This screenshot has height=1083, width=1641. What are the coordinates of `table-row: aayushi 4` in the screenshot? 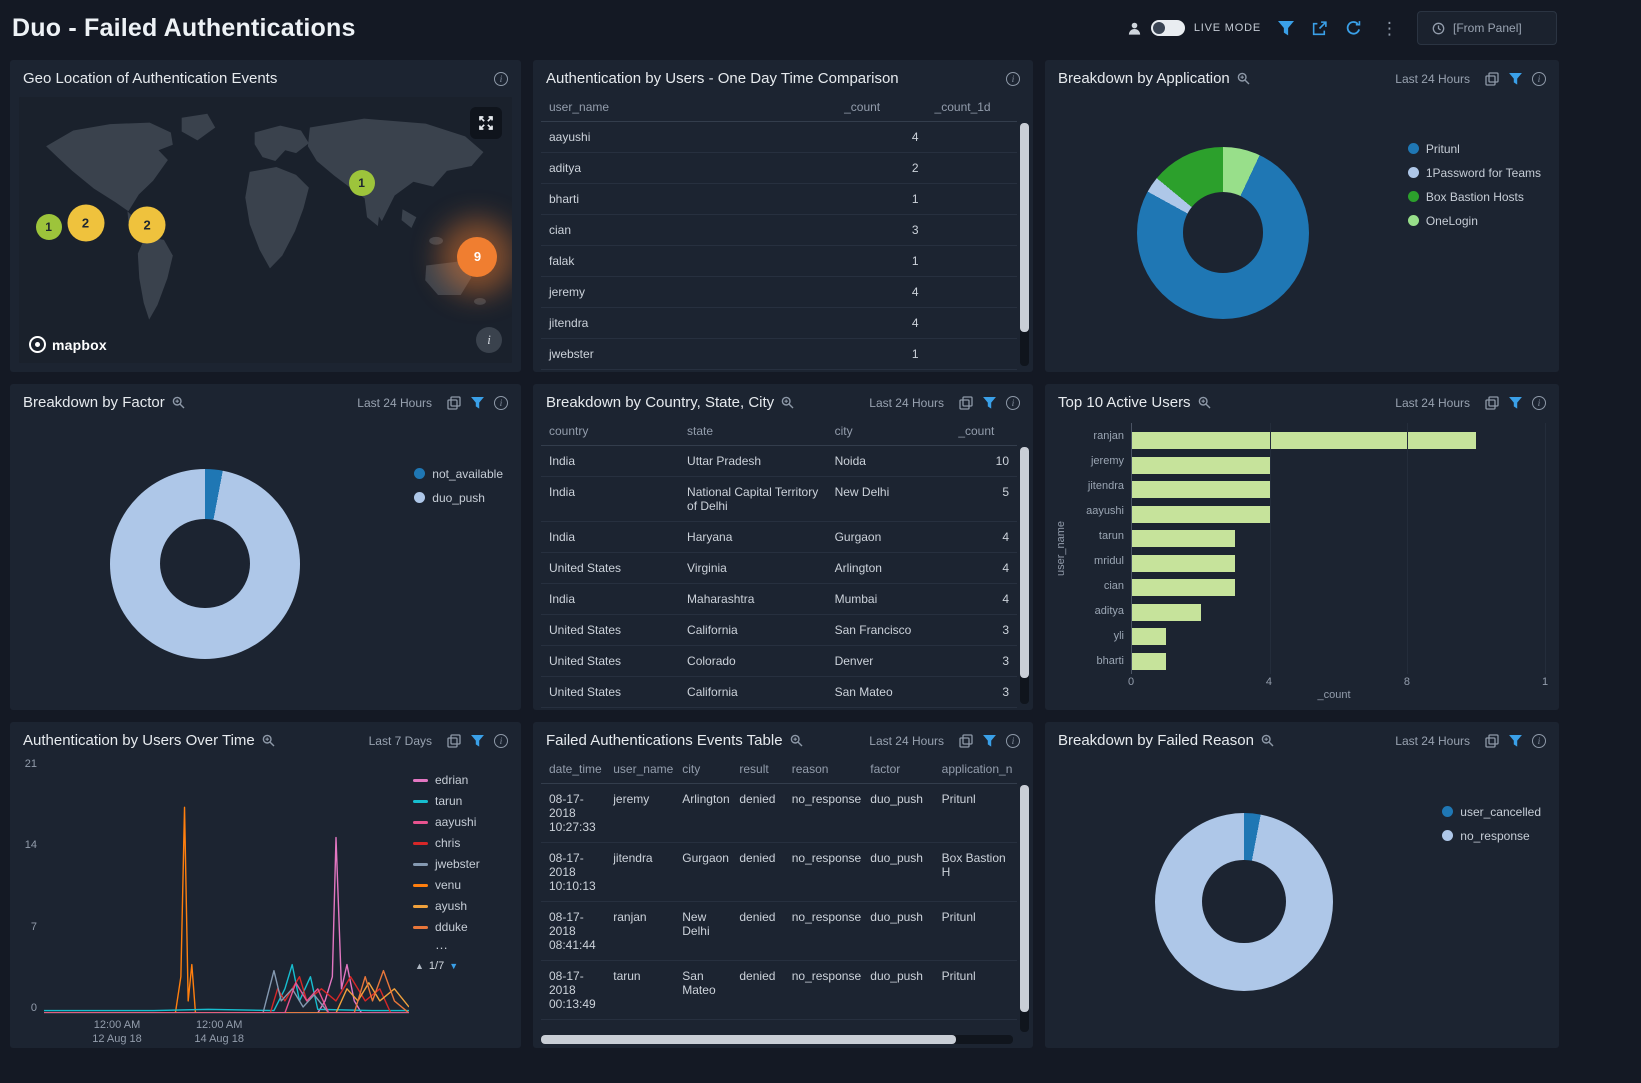 It's located at (779, 137).